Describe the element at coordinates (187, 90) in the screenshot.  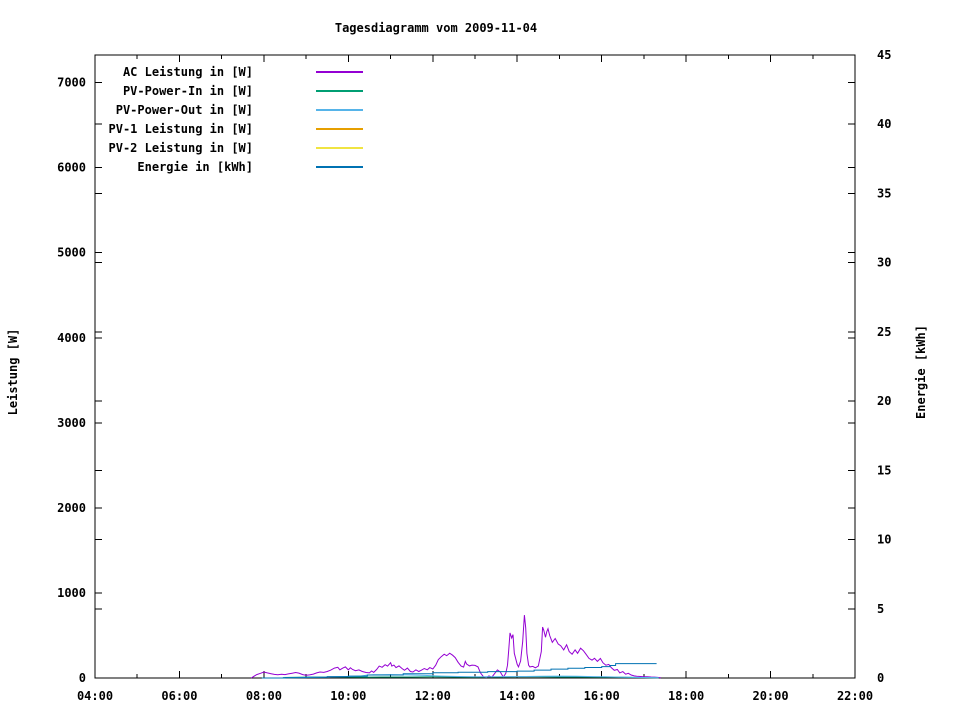
I see `legend-label: PV-Power-In in [W]` at that location.